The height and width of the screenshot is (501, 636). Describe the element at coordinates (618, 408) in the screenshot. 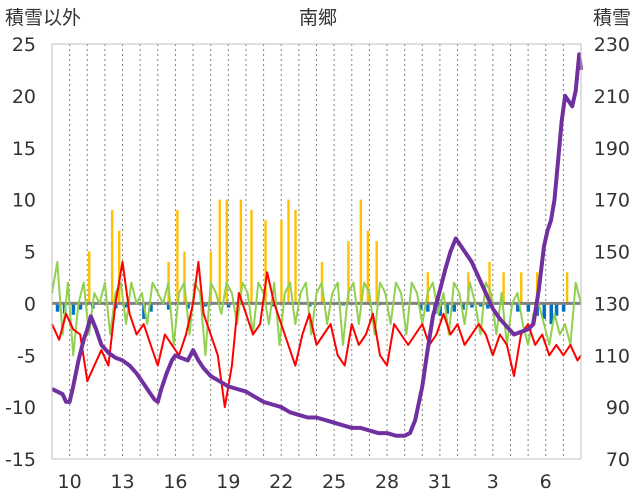

I see `right-tick-label: 90` at that location.